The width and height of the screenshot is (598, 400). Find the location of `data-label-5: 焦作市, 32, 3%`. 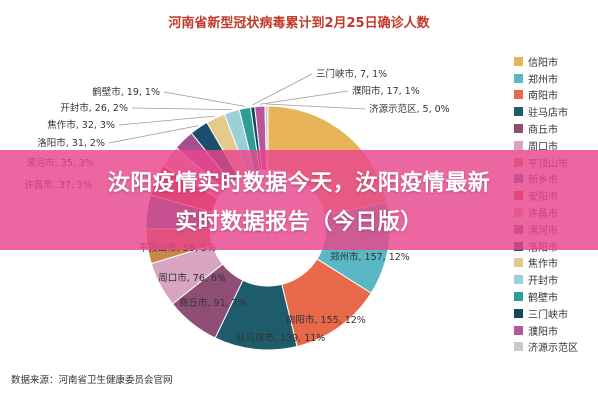

data-label-5: 焦作市, 32, 3% is located at coordinates (81, 125).